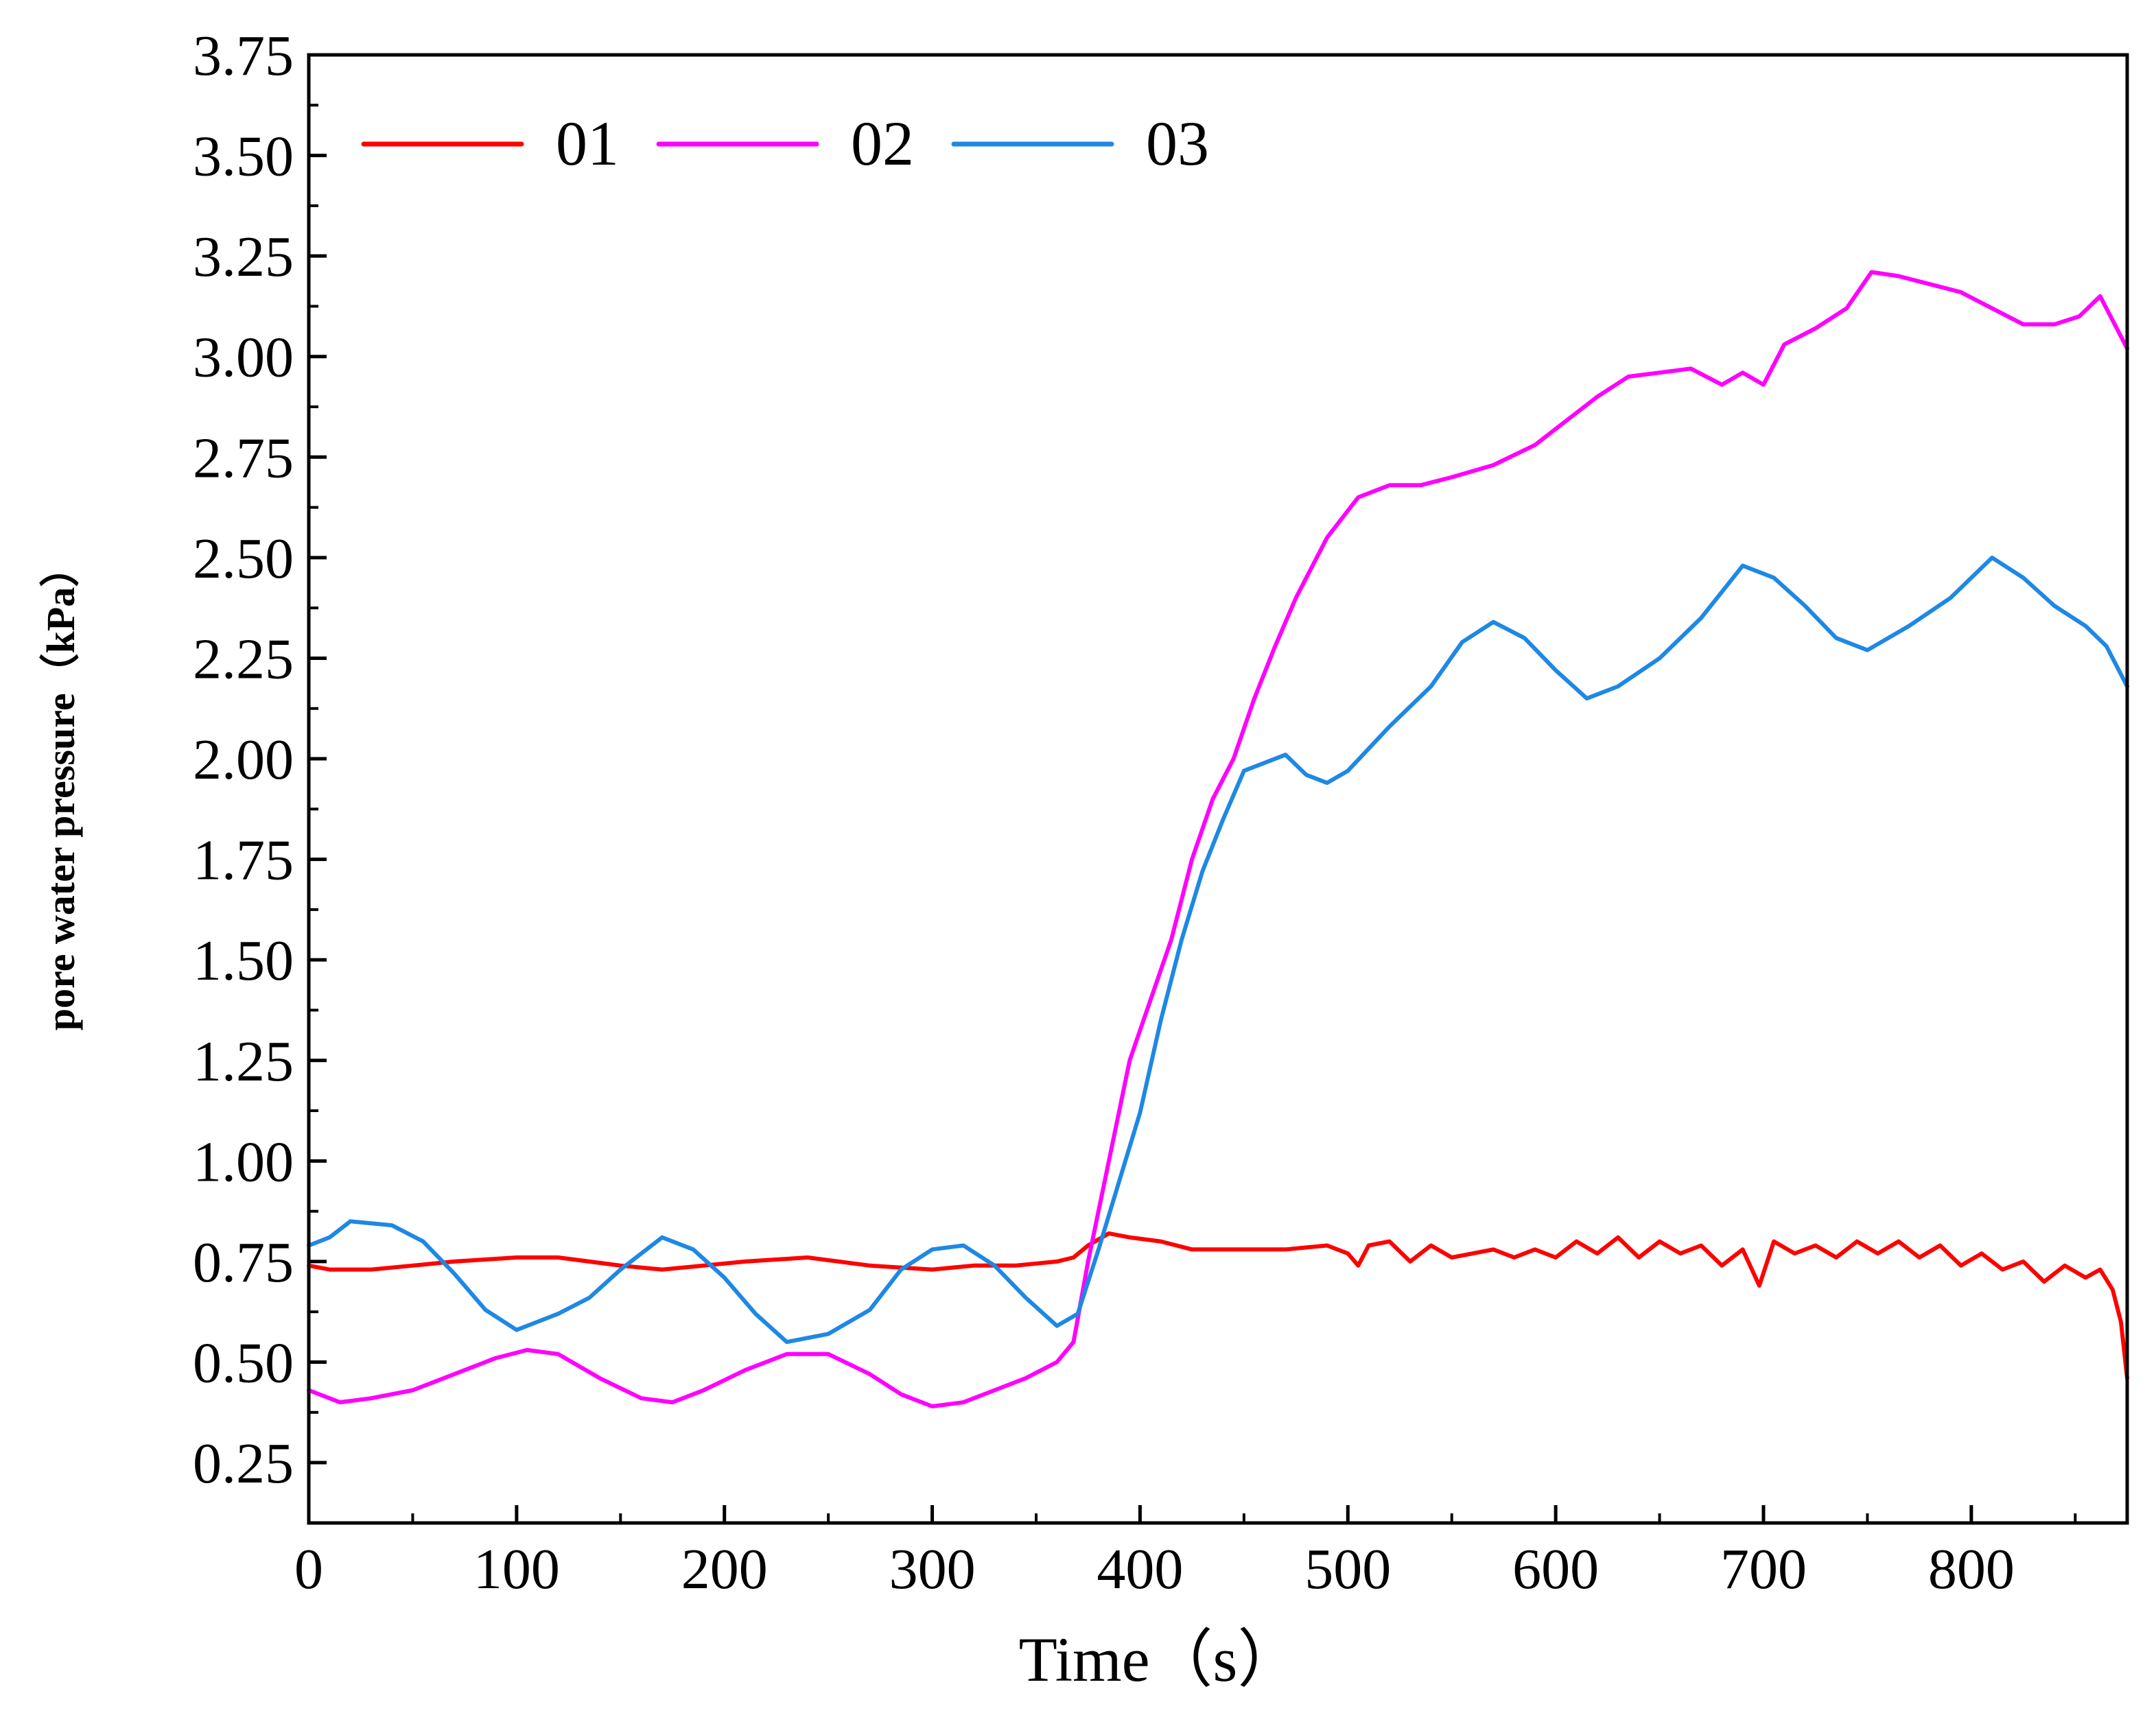 The image size is (2156, 1713). What do you see at coordinates (243, 56) in the screenshot?
I see `y-tick-label: 3.75` at bounding box center [243, 56].